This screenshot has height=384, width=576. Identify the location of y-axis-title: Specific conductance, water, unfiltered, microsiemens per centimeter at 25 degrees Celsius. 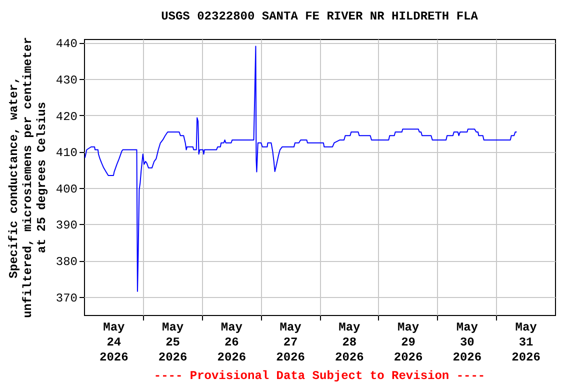
(27, 177).